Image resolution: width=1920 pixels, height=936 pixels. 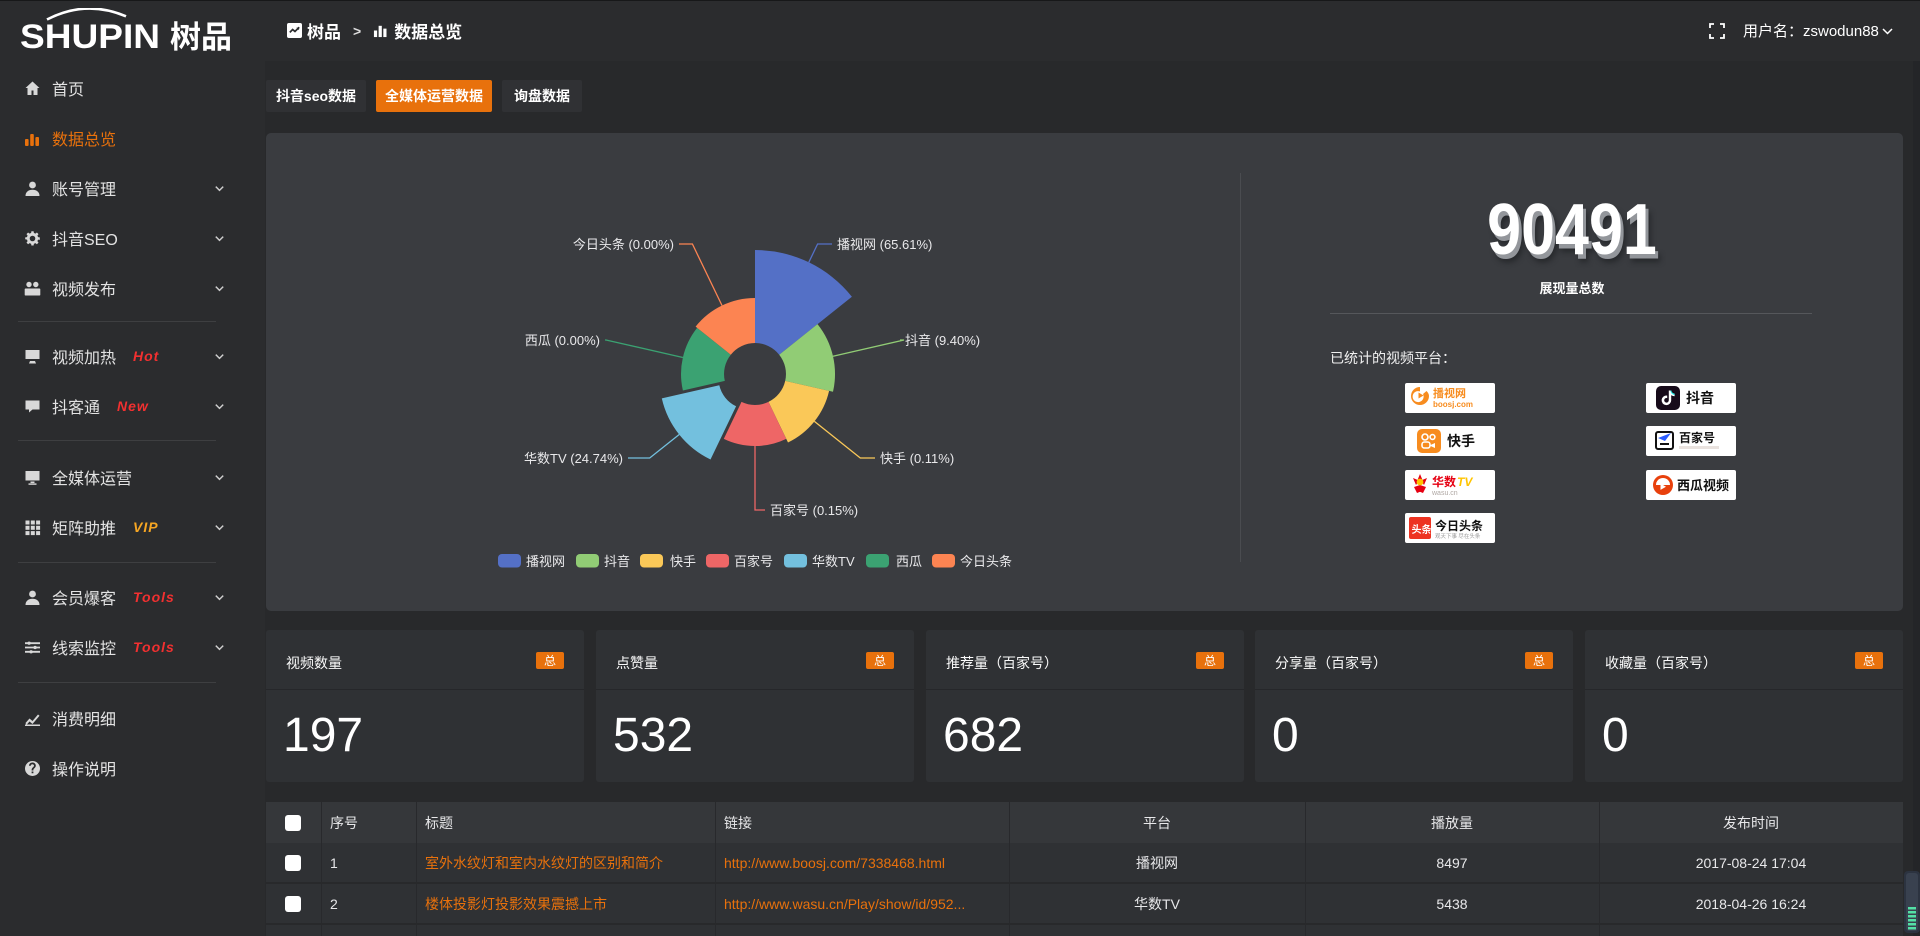 What do you see at coordinates (1444, 493) in the screenshot?
I see `svg-text: wasu.cn` at bounding box center [1444, 493].